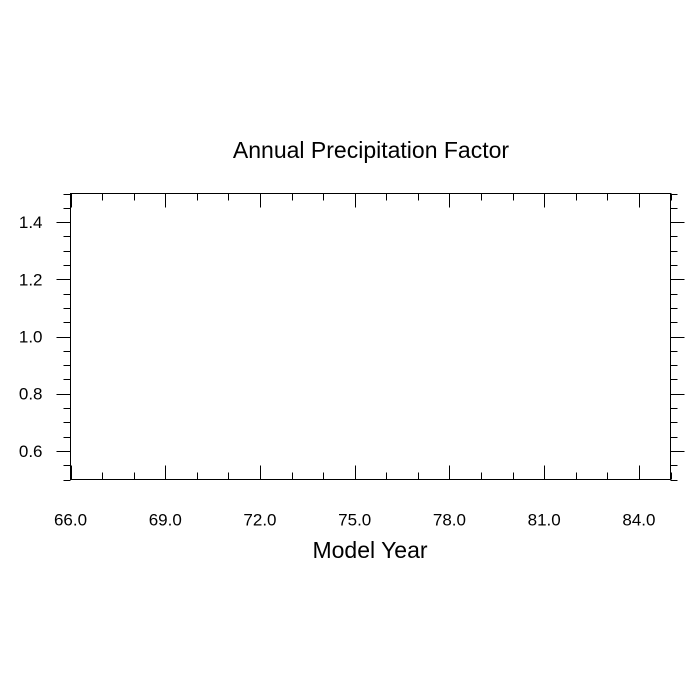 The width and height of the screenshot is (700, 700). Describe the element at coordinates (369, 550) in the screenshot. I see `x-axis-label: Model Year` at that location.